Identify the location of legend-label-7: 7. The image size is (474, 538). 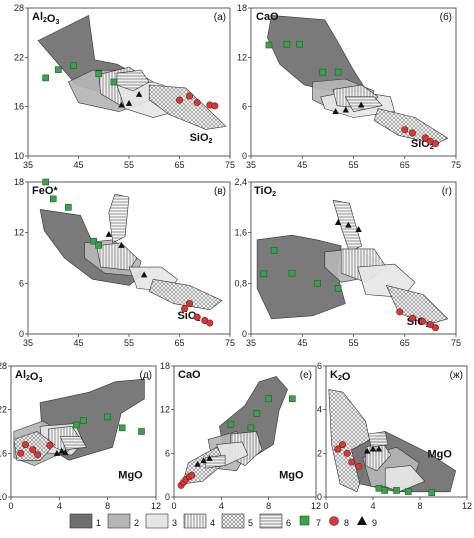
(318, 523).